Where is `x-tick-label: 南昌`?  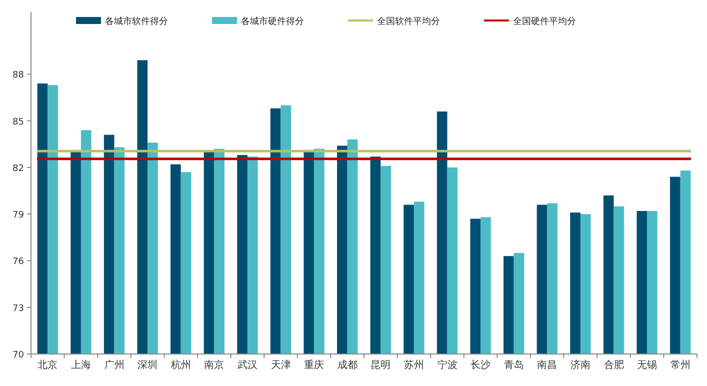
x-tick-label: 南昌 is located at coordinates (547, 365).